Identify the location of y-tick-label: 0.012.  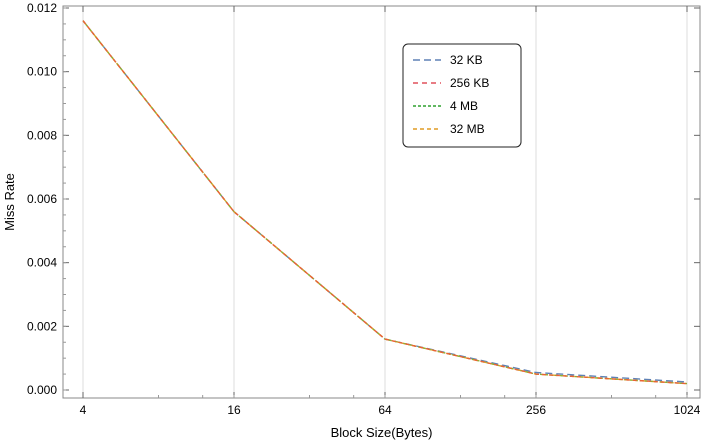
(42, 8).